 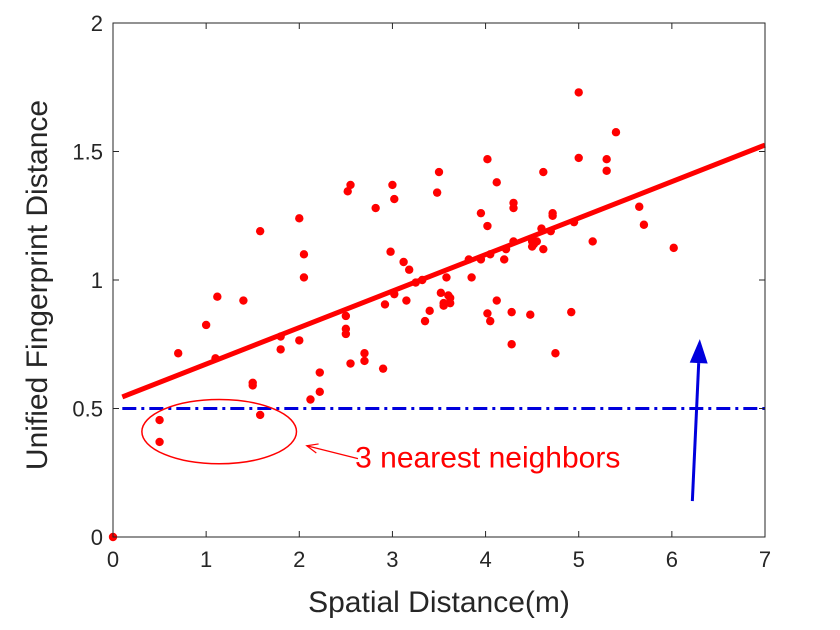 What do you see at coordinates (439, 602) in the screenshot?
I see `x-axis-label: Spatial Distance(m)` at bounding box center [439, 602].